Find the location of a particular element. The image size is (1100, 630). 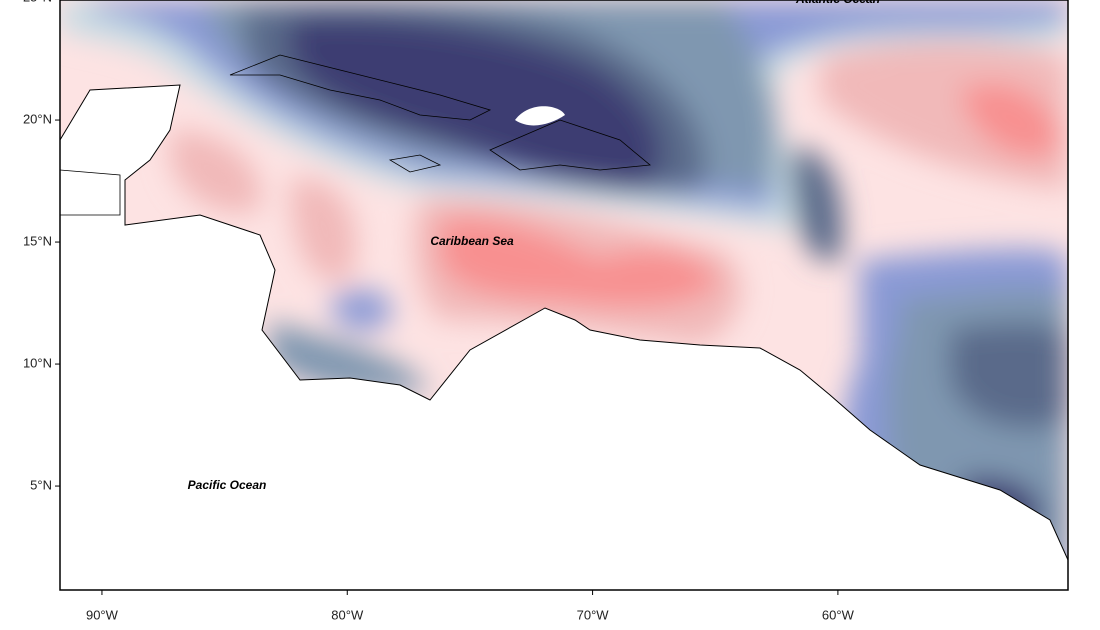

y-tick-label: 20°N is located at coordinates (37, 118).